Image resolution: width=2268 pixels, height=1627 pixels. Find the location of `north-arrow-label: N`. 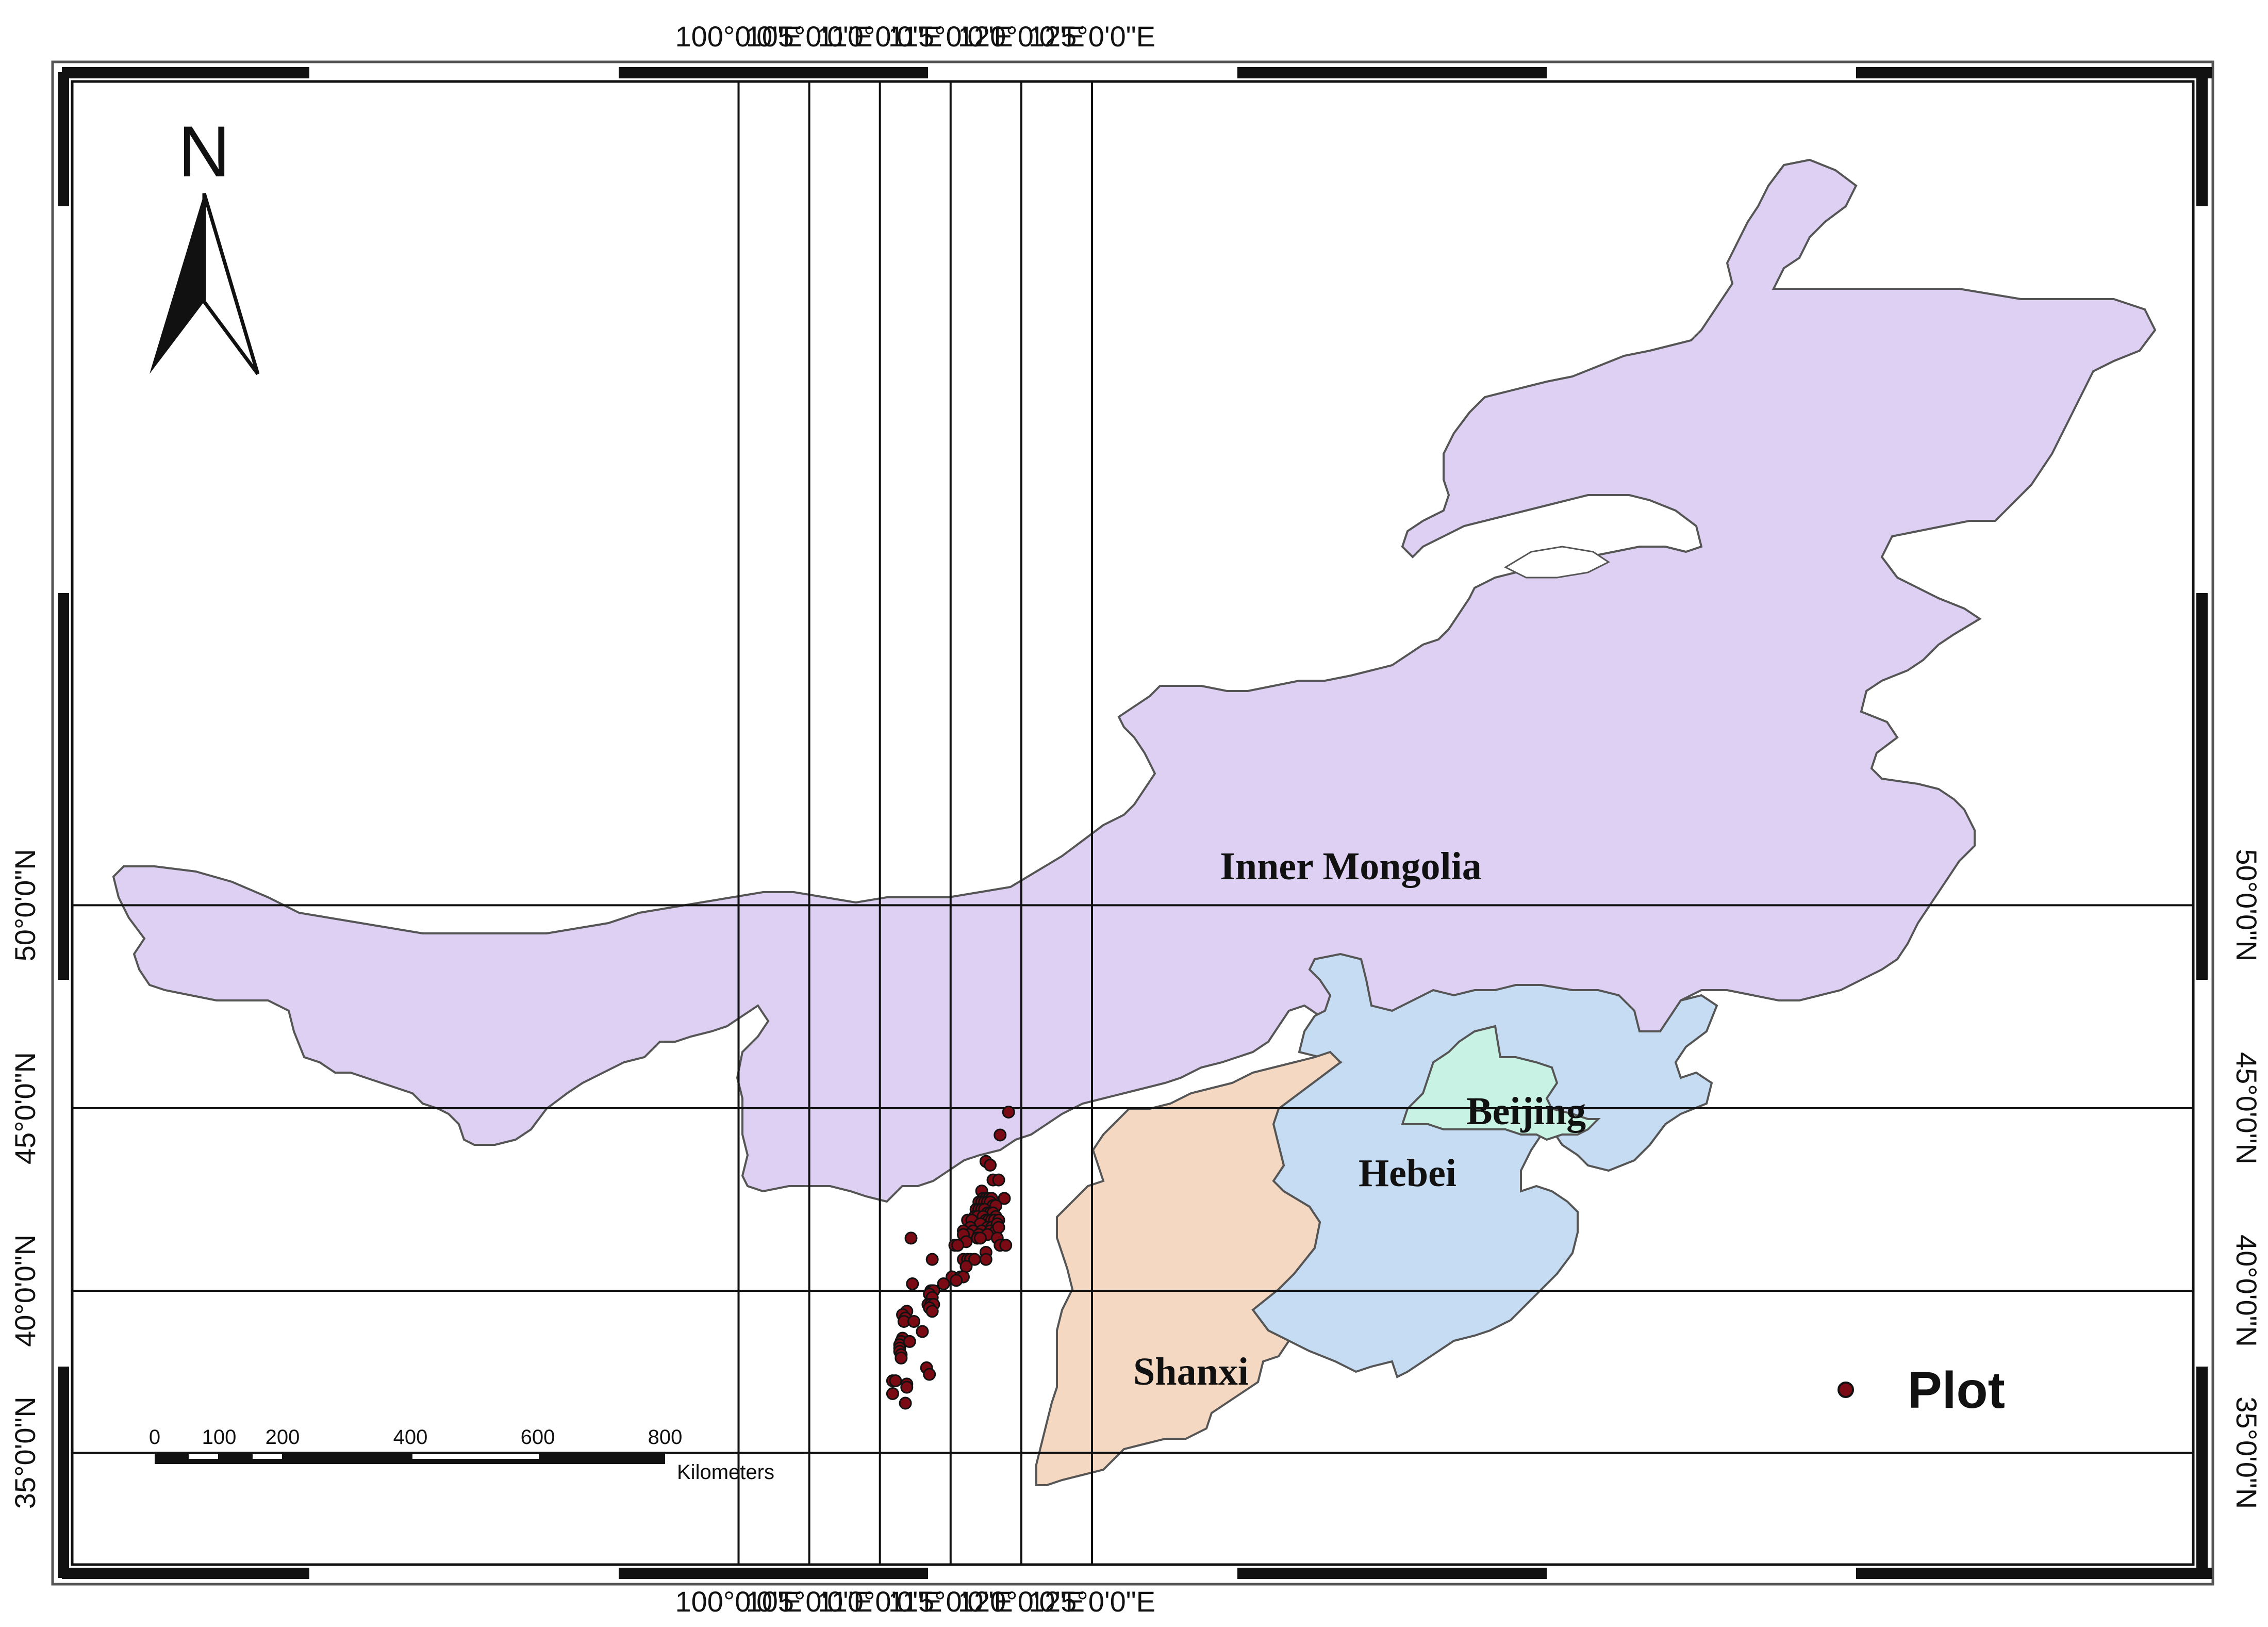

north-arrow-label: N is located at coordinates (204, 151).